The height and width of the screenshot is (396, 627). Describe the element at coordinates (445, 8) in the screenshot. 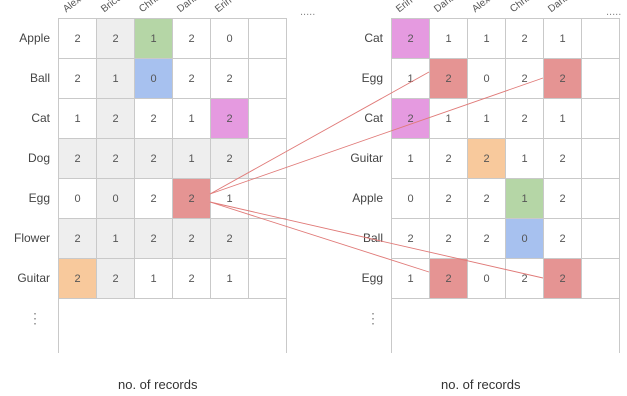

I see `right-col-header: Dana` at that location.